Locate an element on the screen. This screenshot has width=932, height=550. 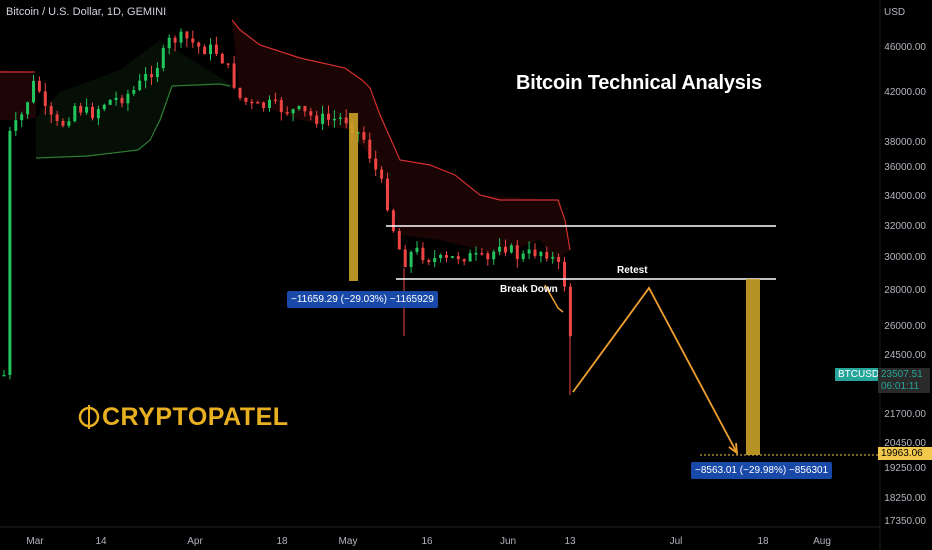
time-tick-label: Apr is located at coordinates (195, 541).